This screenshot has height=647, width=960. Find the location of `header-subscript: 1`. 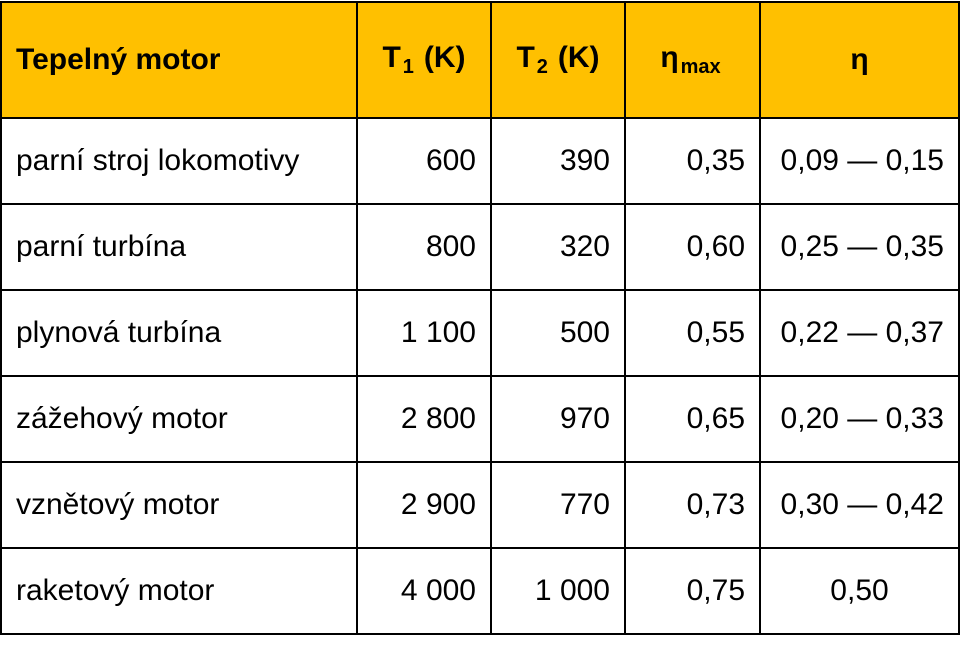

header-subscript: 1 is located at coordinates (408, 67).